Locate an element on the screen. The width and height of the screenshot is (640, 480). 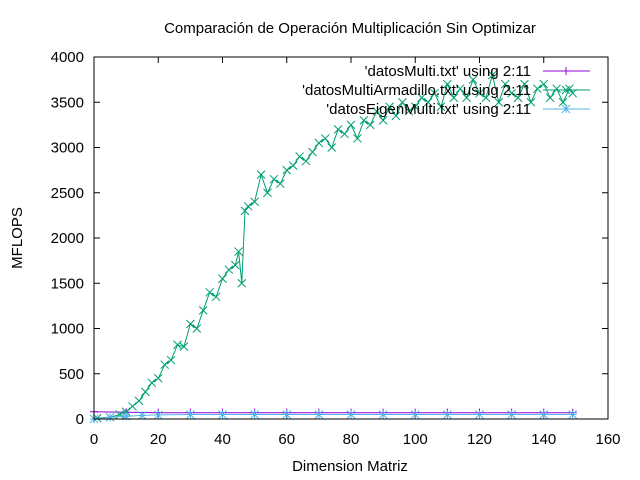
x-tick-label: 140 is located at coordinates (543, 439).